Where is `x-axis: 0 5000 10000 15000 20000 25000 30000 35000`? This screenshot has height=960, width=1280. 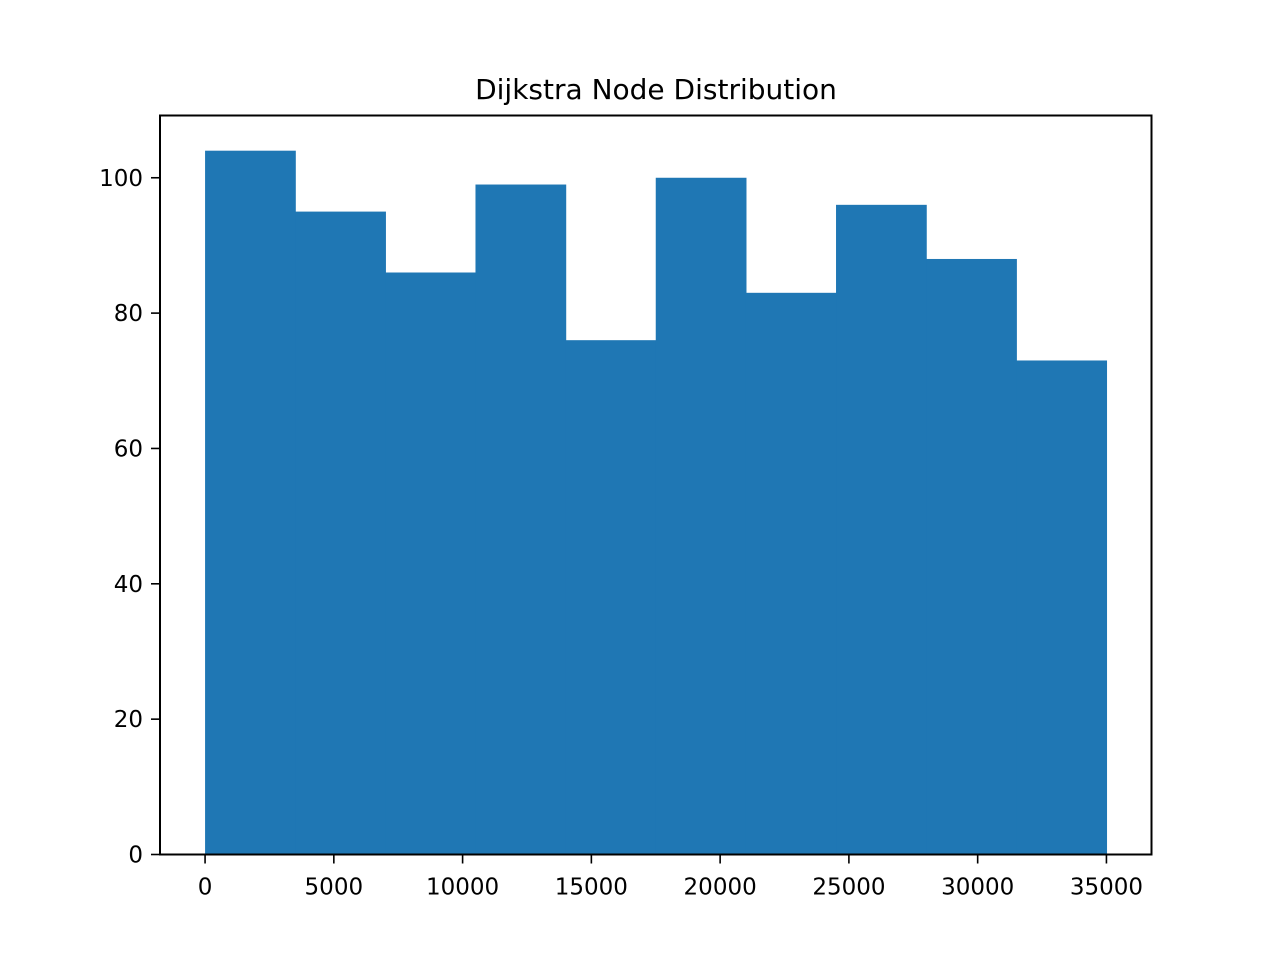 x-axis: 0 5000 10000 15000 20000 25000 30000 35000 is located at coordinates (670, 877).